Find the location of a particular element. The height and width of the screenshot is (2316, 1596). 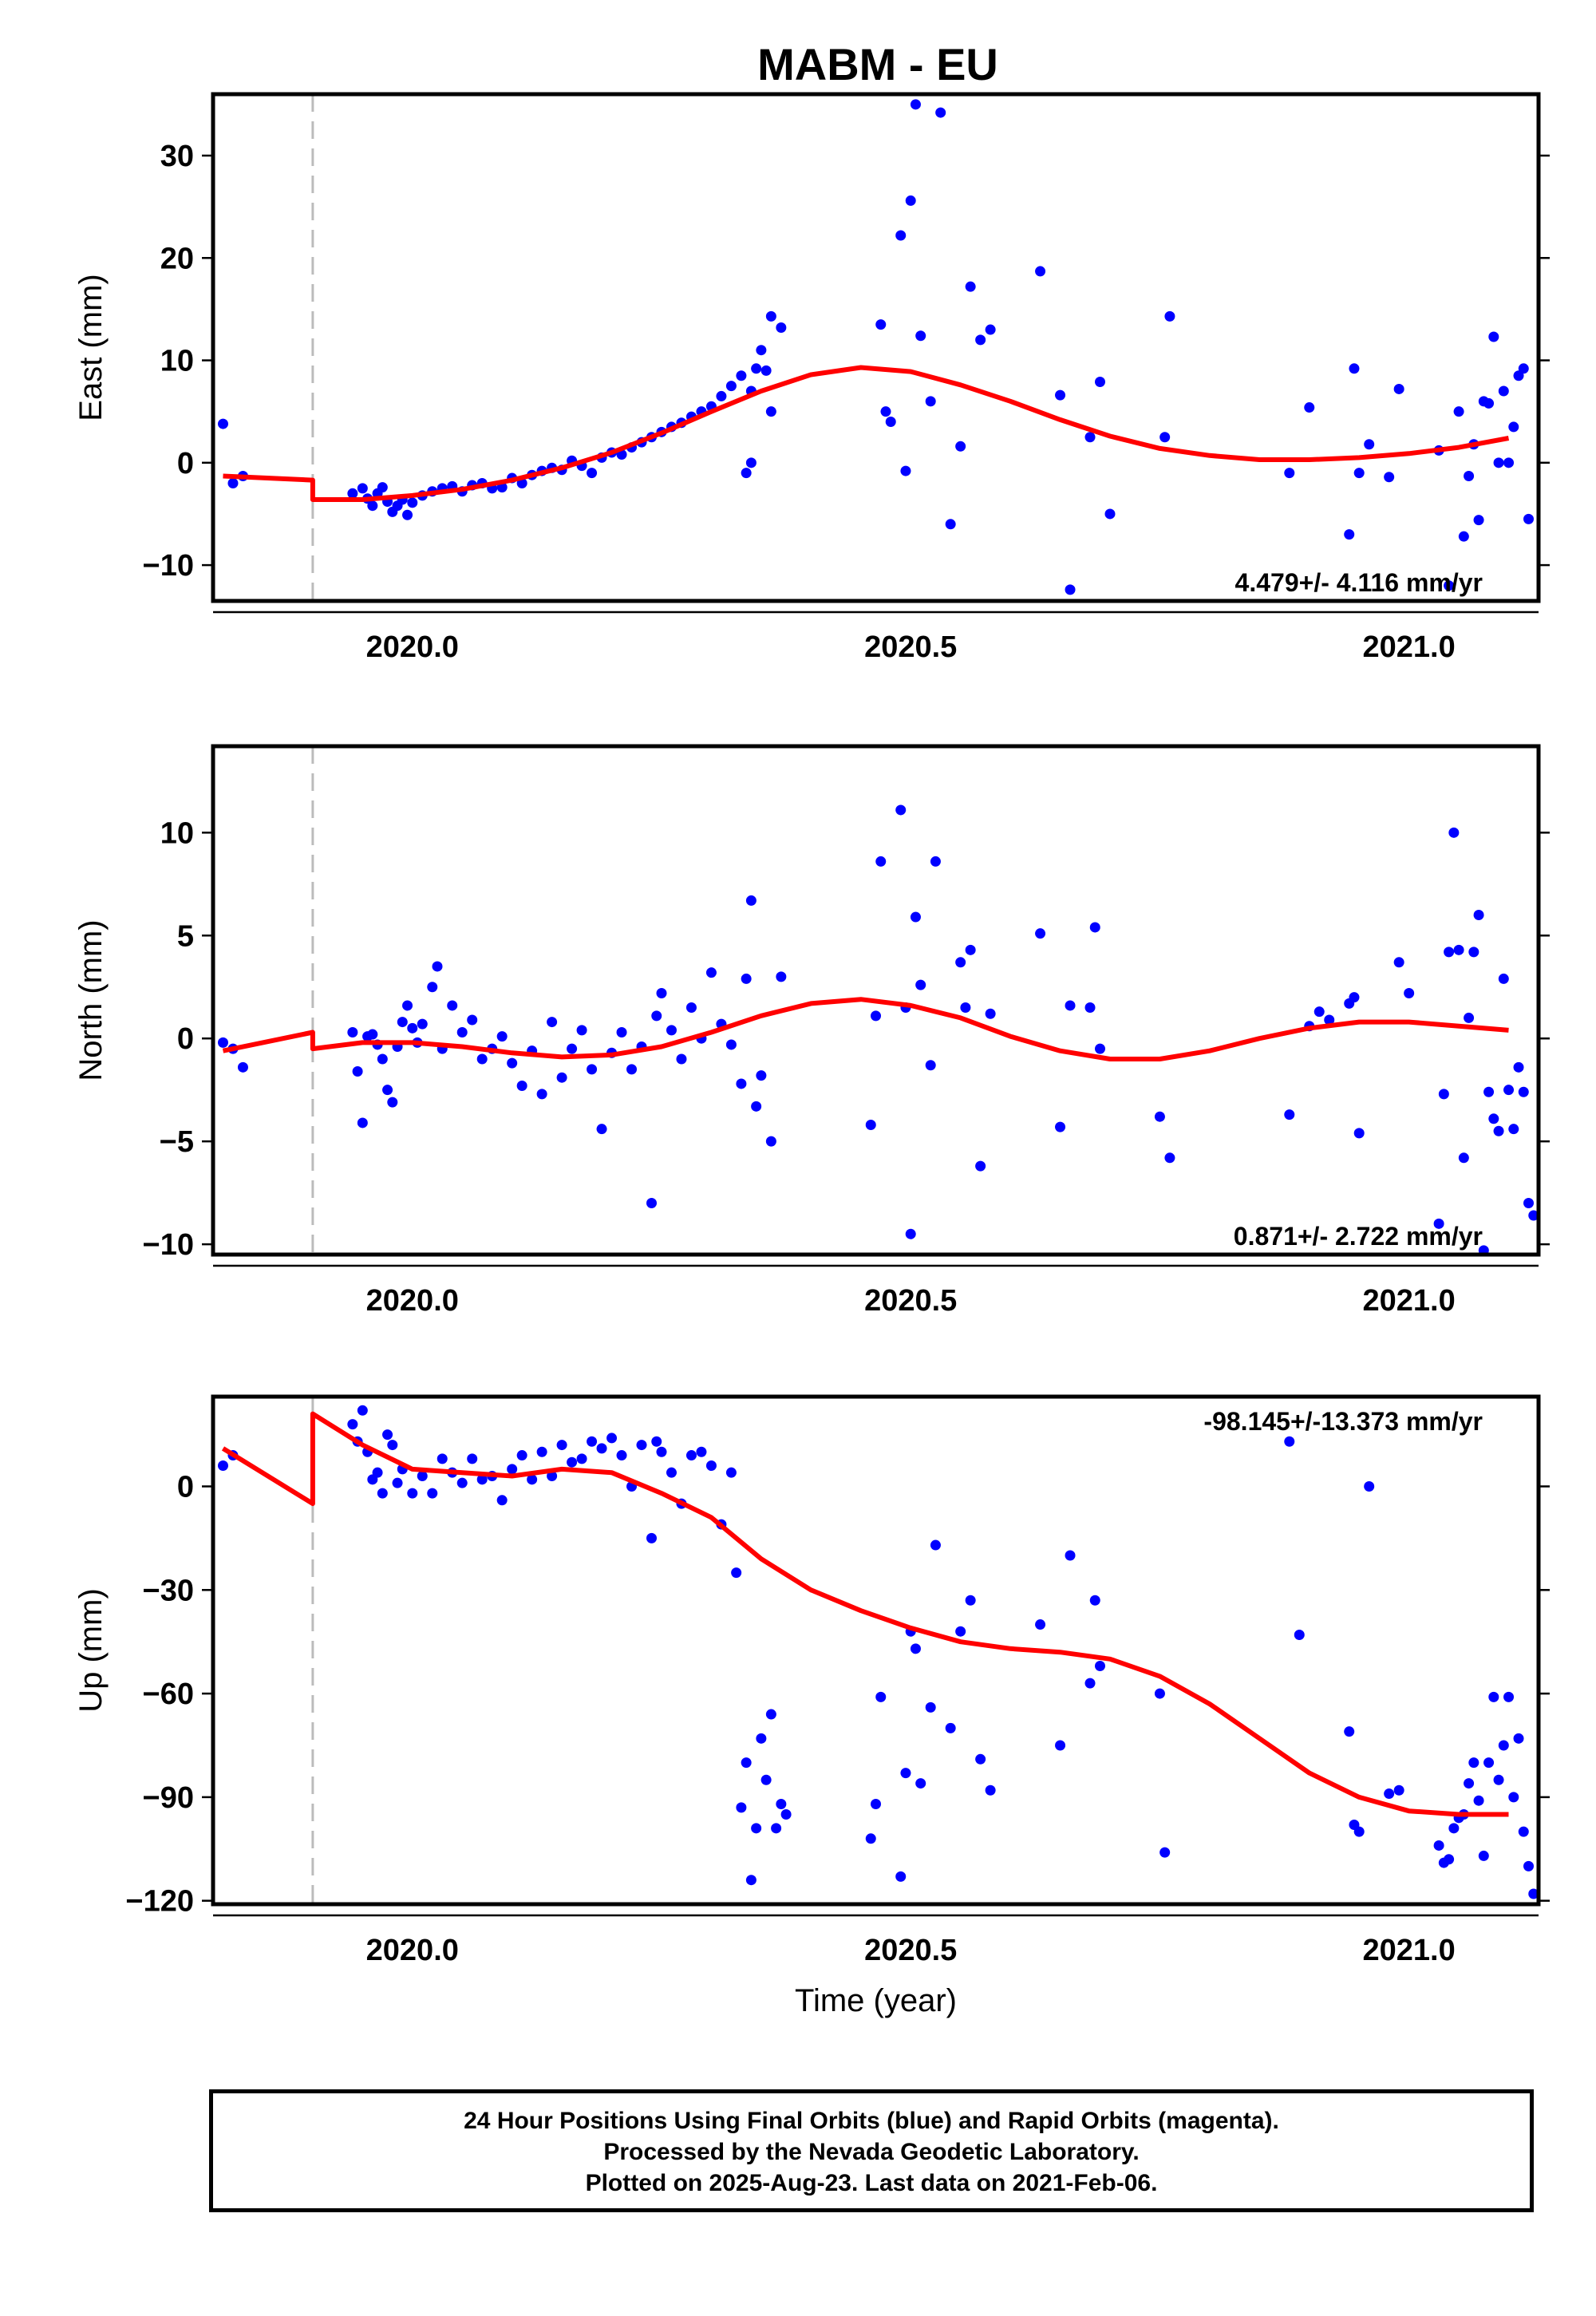

y-tick-label: 20 is located at coordinates (177, 258).